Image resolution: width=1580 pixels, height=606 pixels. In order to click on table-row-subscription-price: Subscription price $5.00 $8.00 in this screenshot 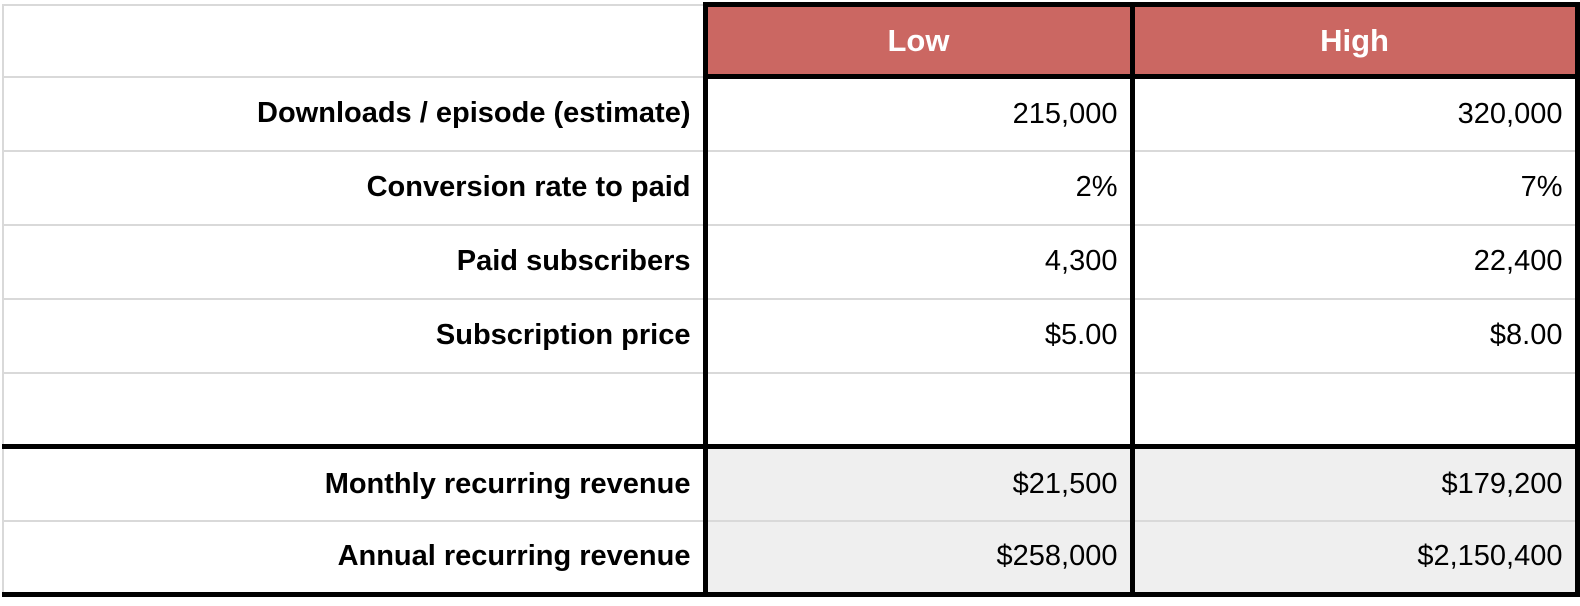, I will do `click(791, 335)`.